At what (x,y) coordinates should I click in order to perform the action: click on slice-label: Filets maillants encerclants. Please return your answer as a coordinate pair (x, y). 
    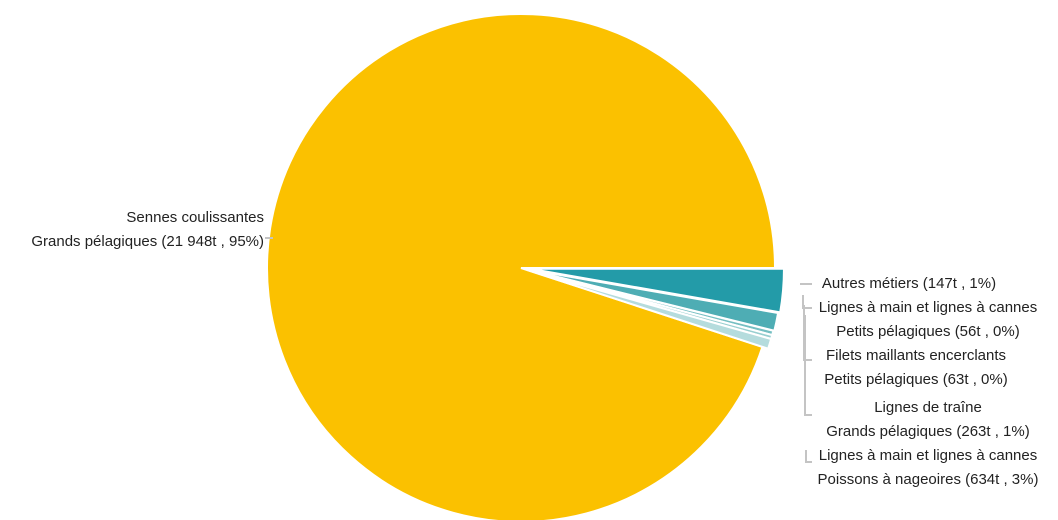
    Looking at the image, I should click on (916, 355).